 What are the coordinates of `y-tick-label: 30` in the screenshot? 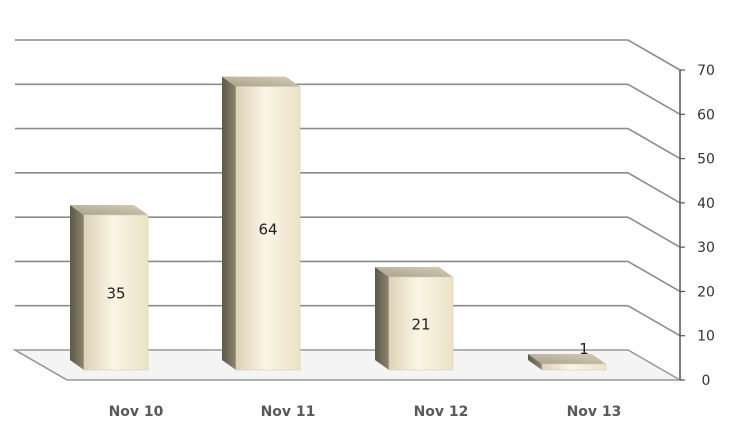 It's located at (706, 248).